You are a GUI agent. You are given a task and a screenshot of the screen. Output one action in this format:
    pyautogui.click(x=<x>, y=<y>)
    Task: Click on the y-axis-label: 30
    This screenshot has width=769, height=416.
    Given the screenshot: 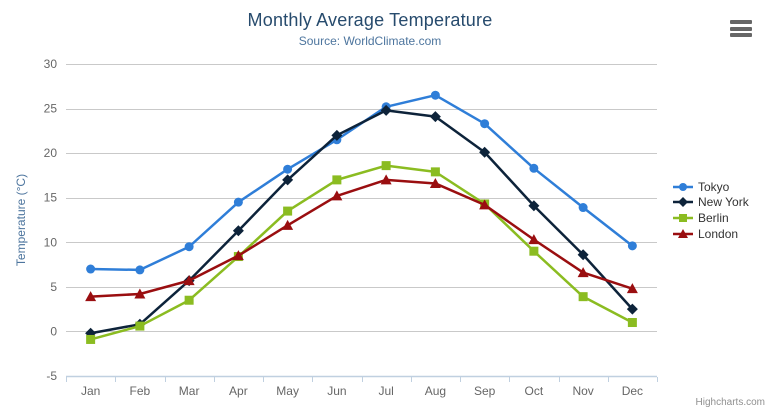 What is the action you would take?
    pyautogui.click(x=51, y=64)
    